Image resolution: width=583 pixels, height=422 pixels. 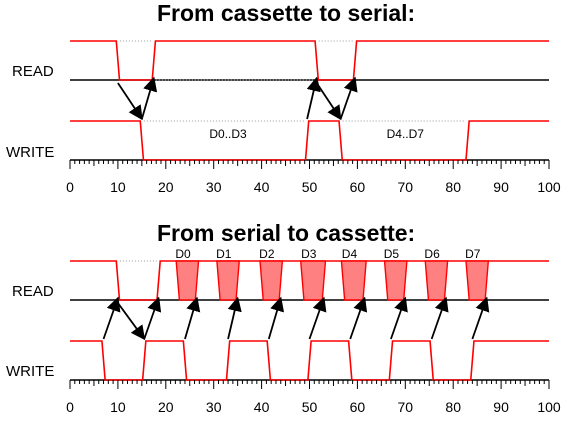 What do you see at coordinates (432, 254) in the screenshot?
I see `pulse-label: D6` at bounding box center [432, 254].